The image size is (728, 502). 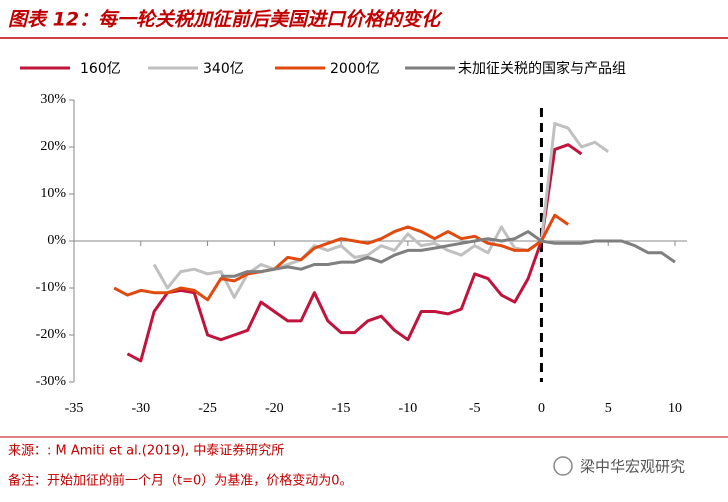 What do you see at coordinates (53, 193) in the screenshot?
I see `y-tick-label: 10%` at bounding box center [53, 193].